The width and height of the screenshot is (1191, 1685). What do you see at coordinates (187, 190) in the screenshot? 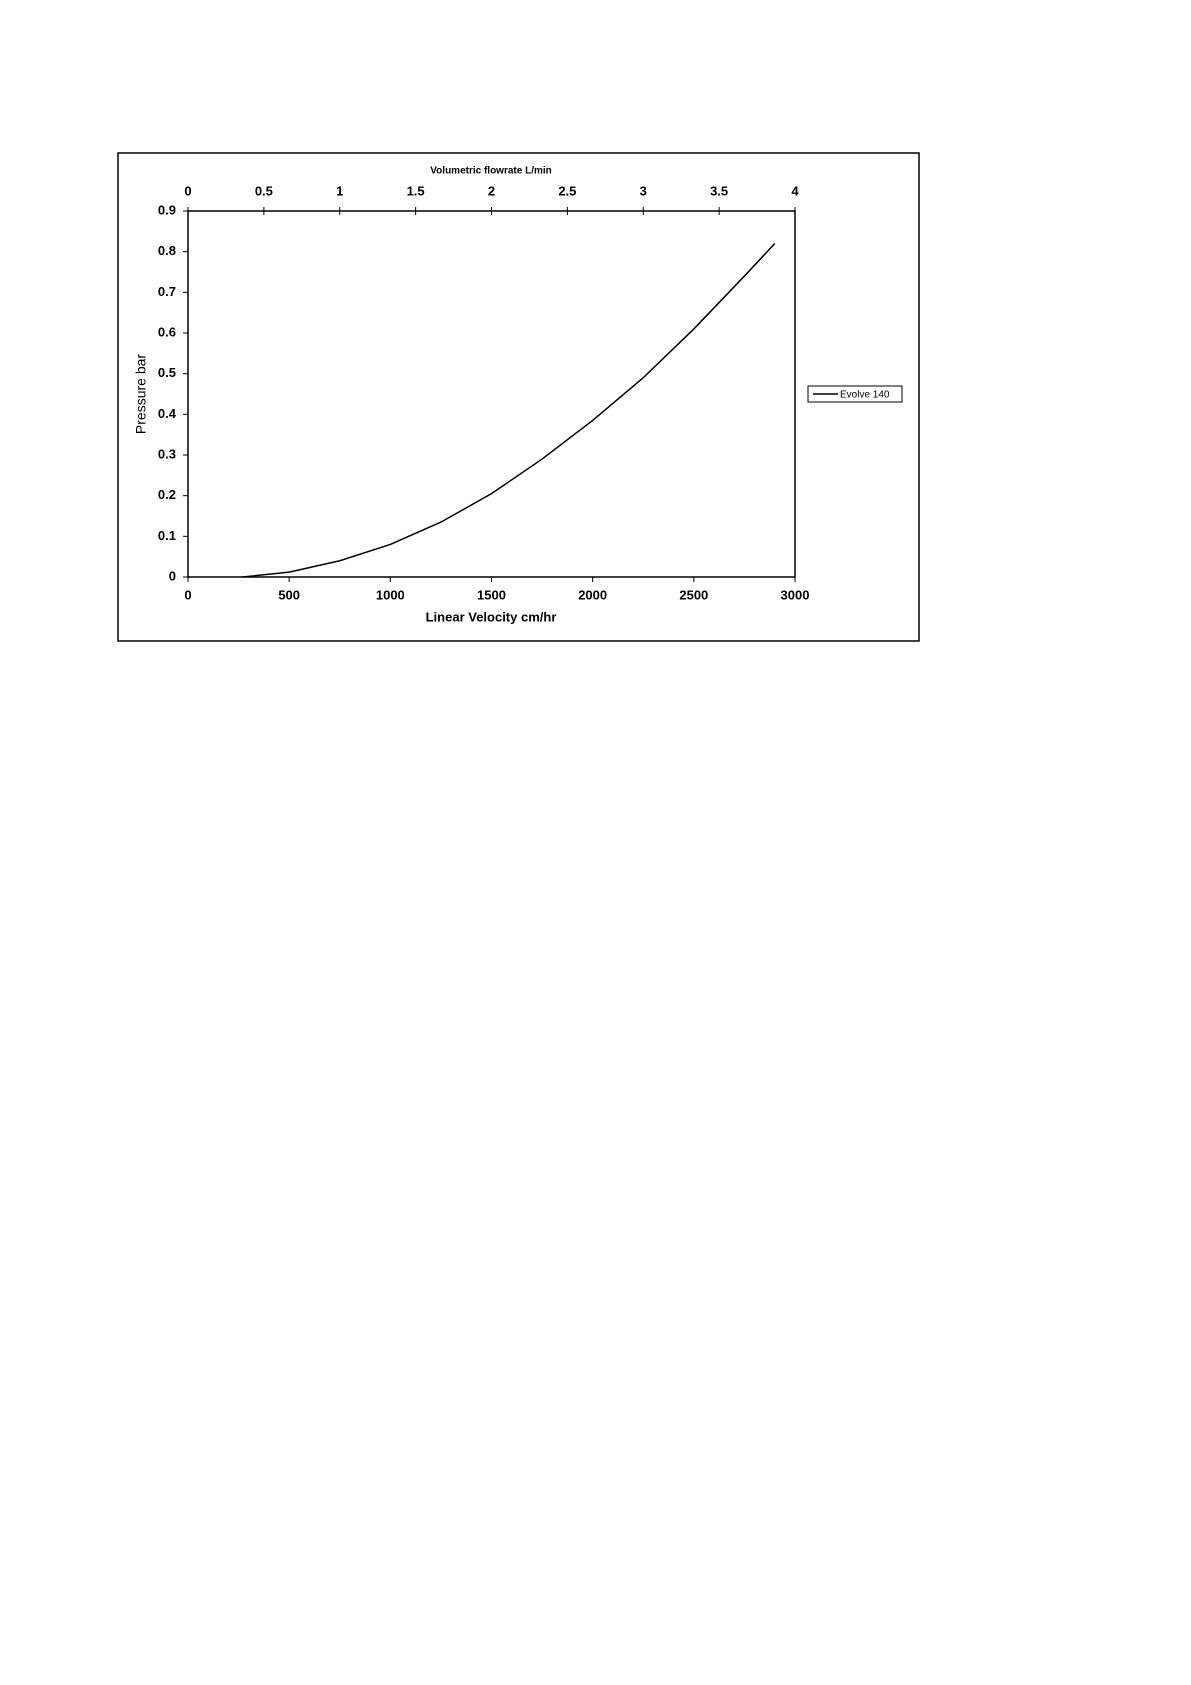
I see `x2-tick-label: 0` at bounding box center [187, 190].